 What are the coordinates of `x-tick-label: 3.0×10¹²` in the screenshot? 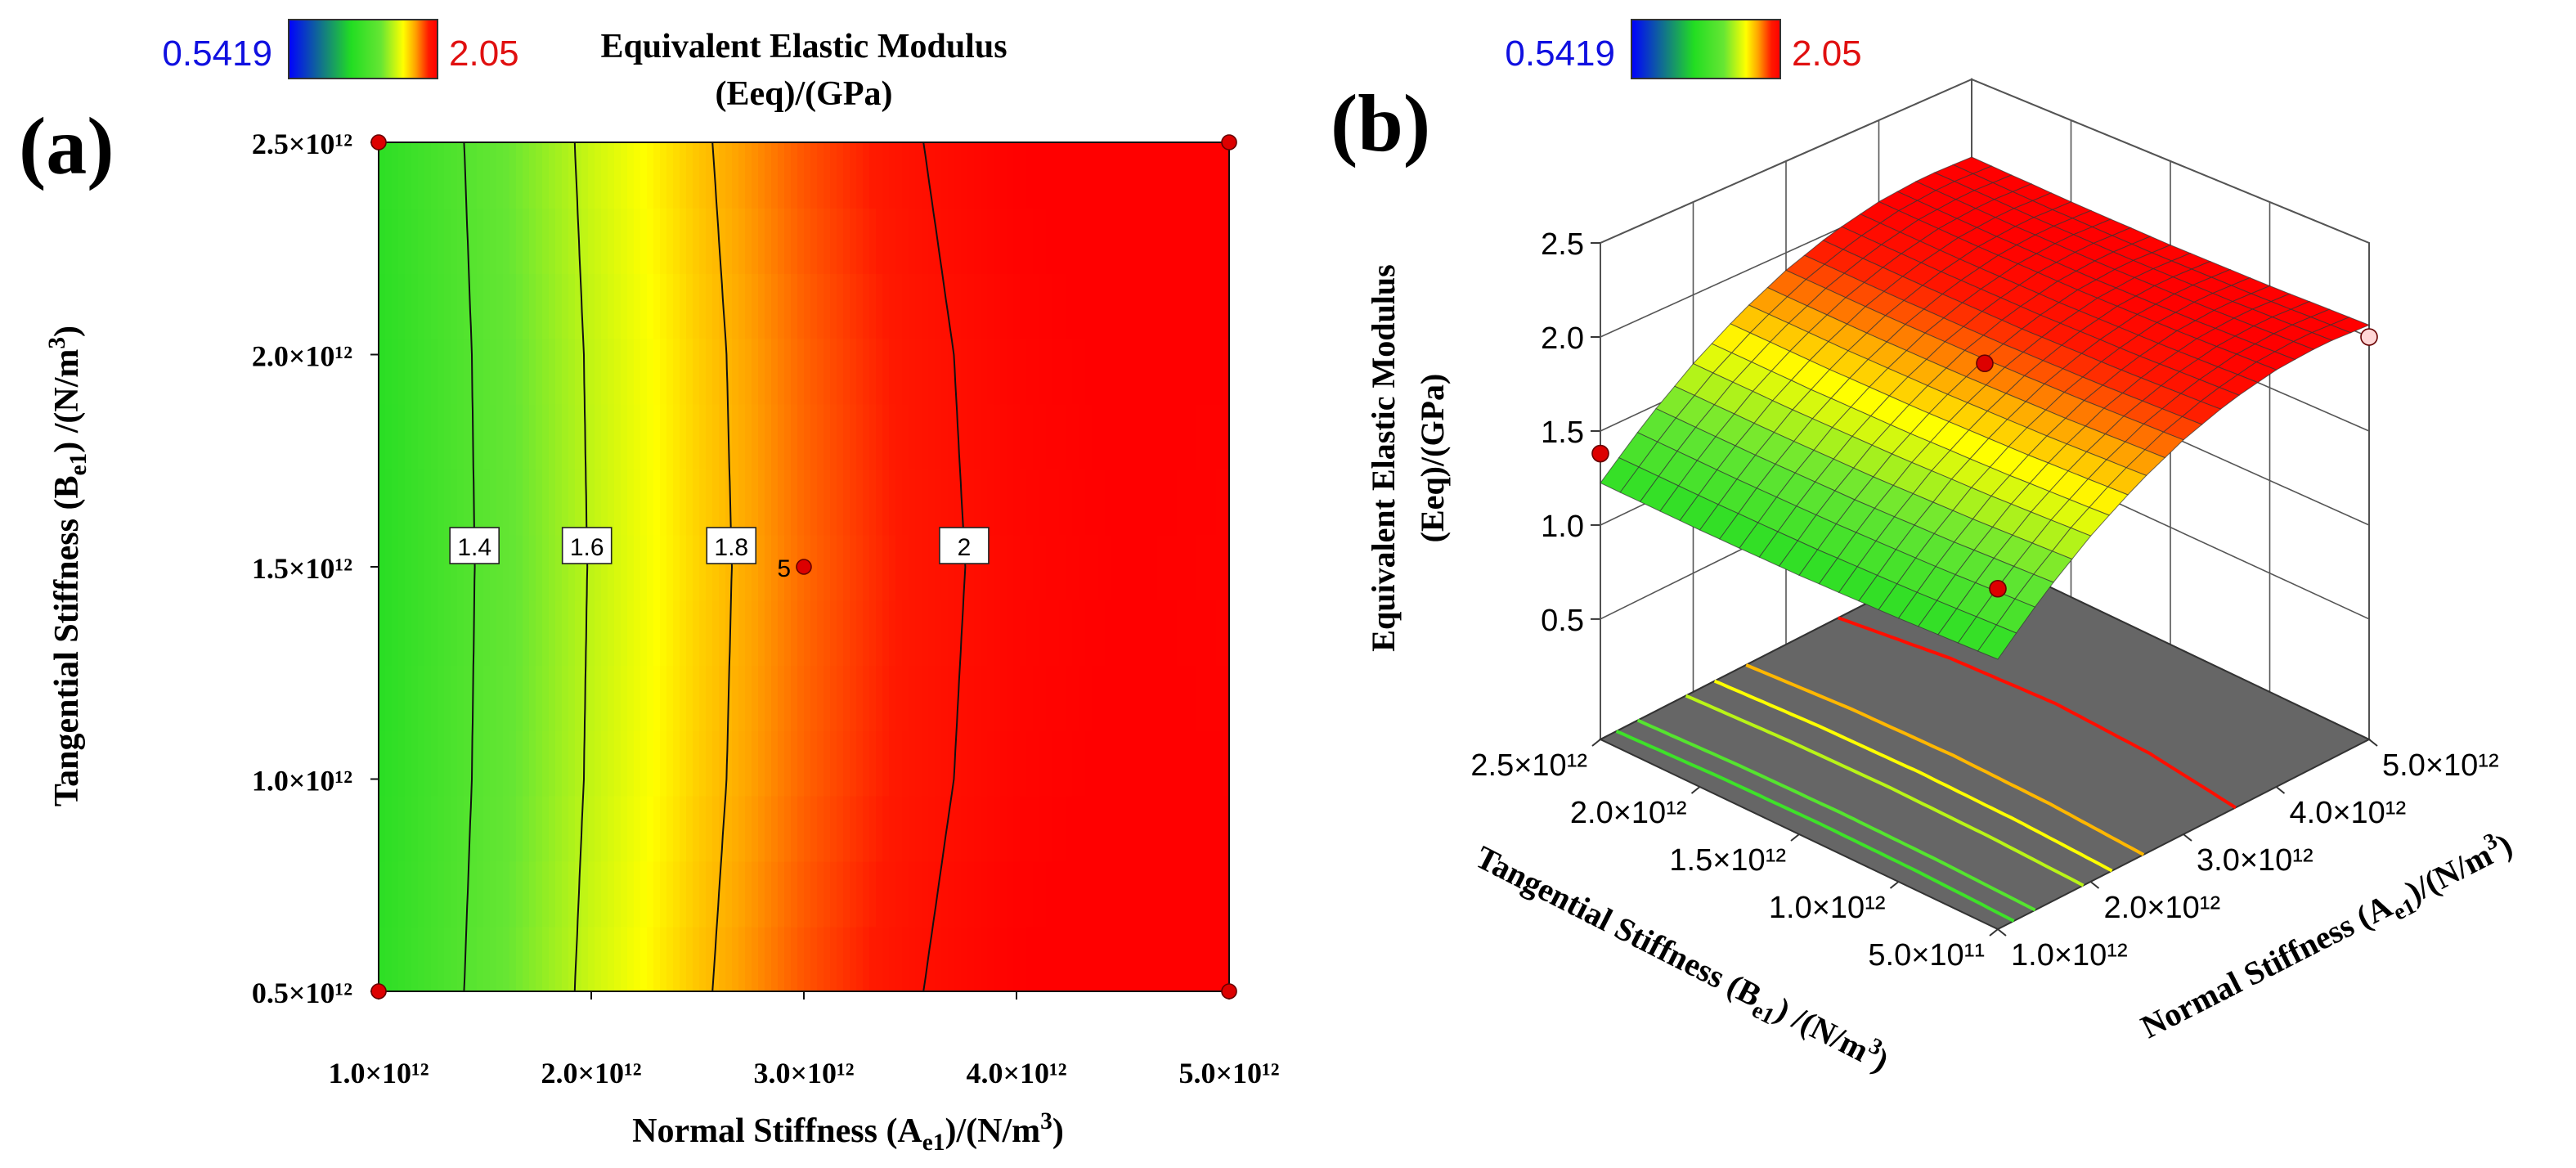 It's located at (804, 1073).